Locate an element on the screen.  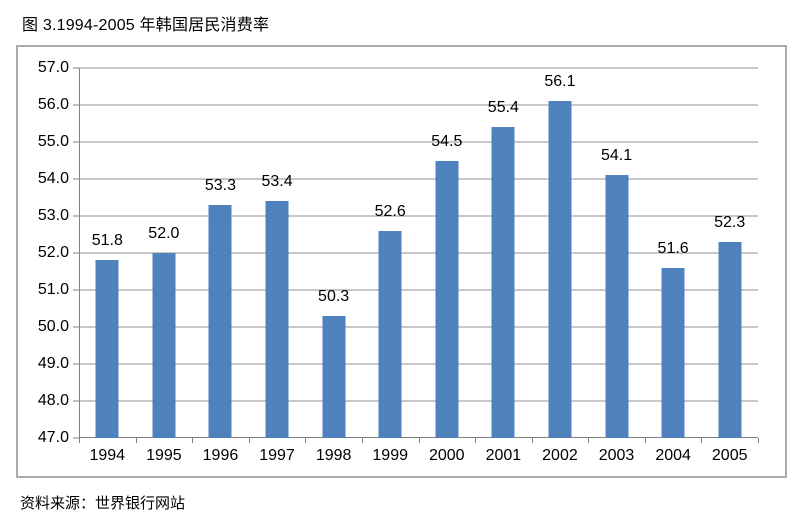
bar-value-label: 56.1 is located at coordinates (560, 82).